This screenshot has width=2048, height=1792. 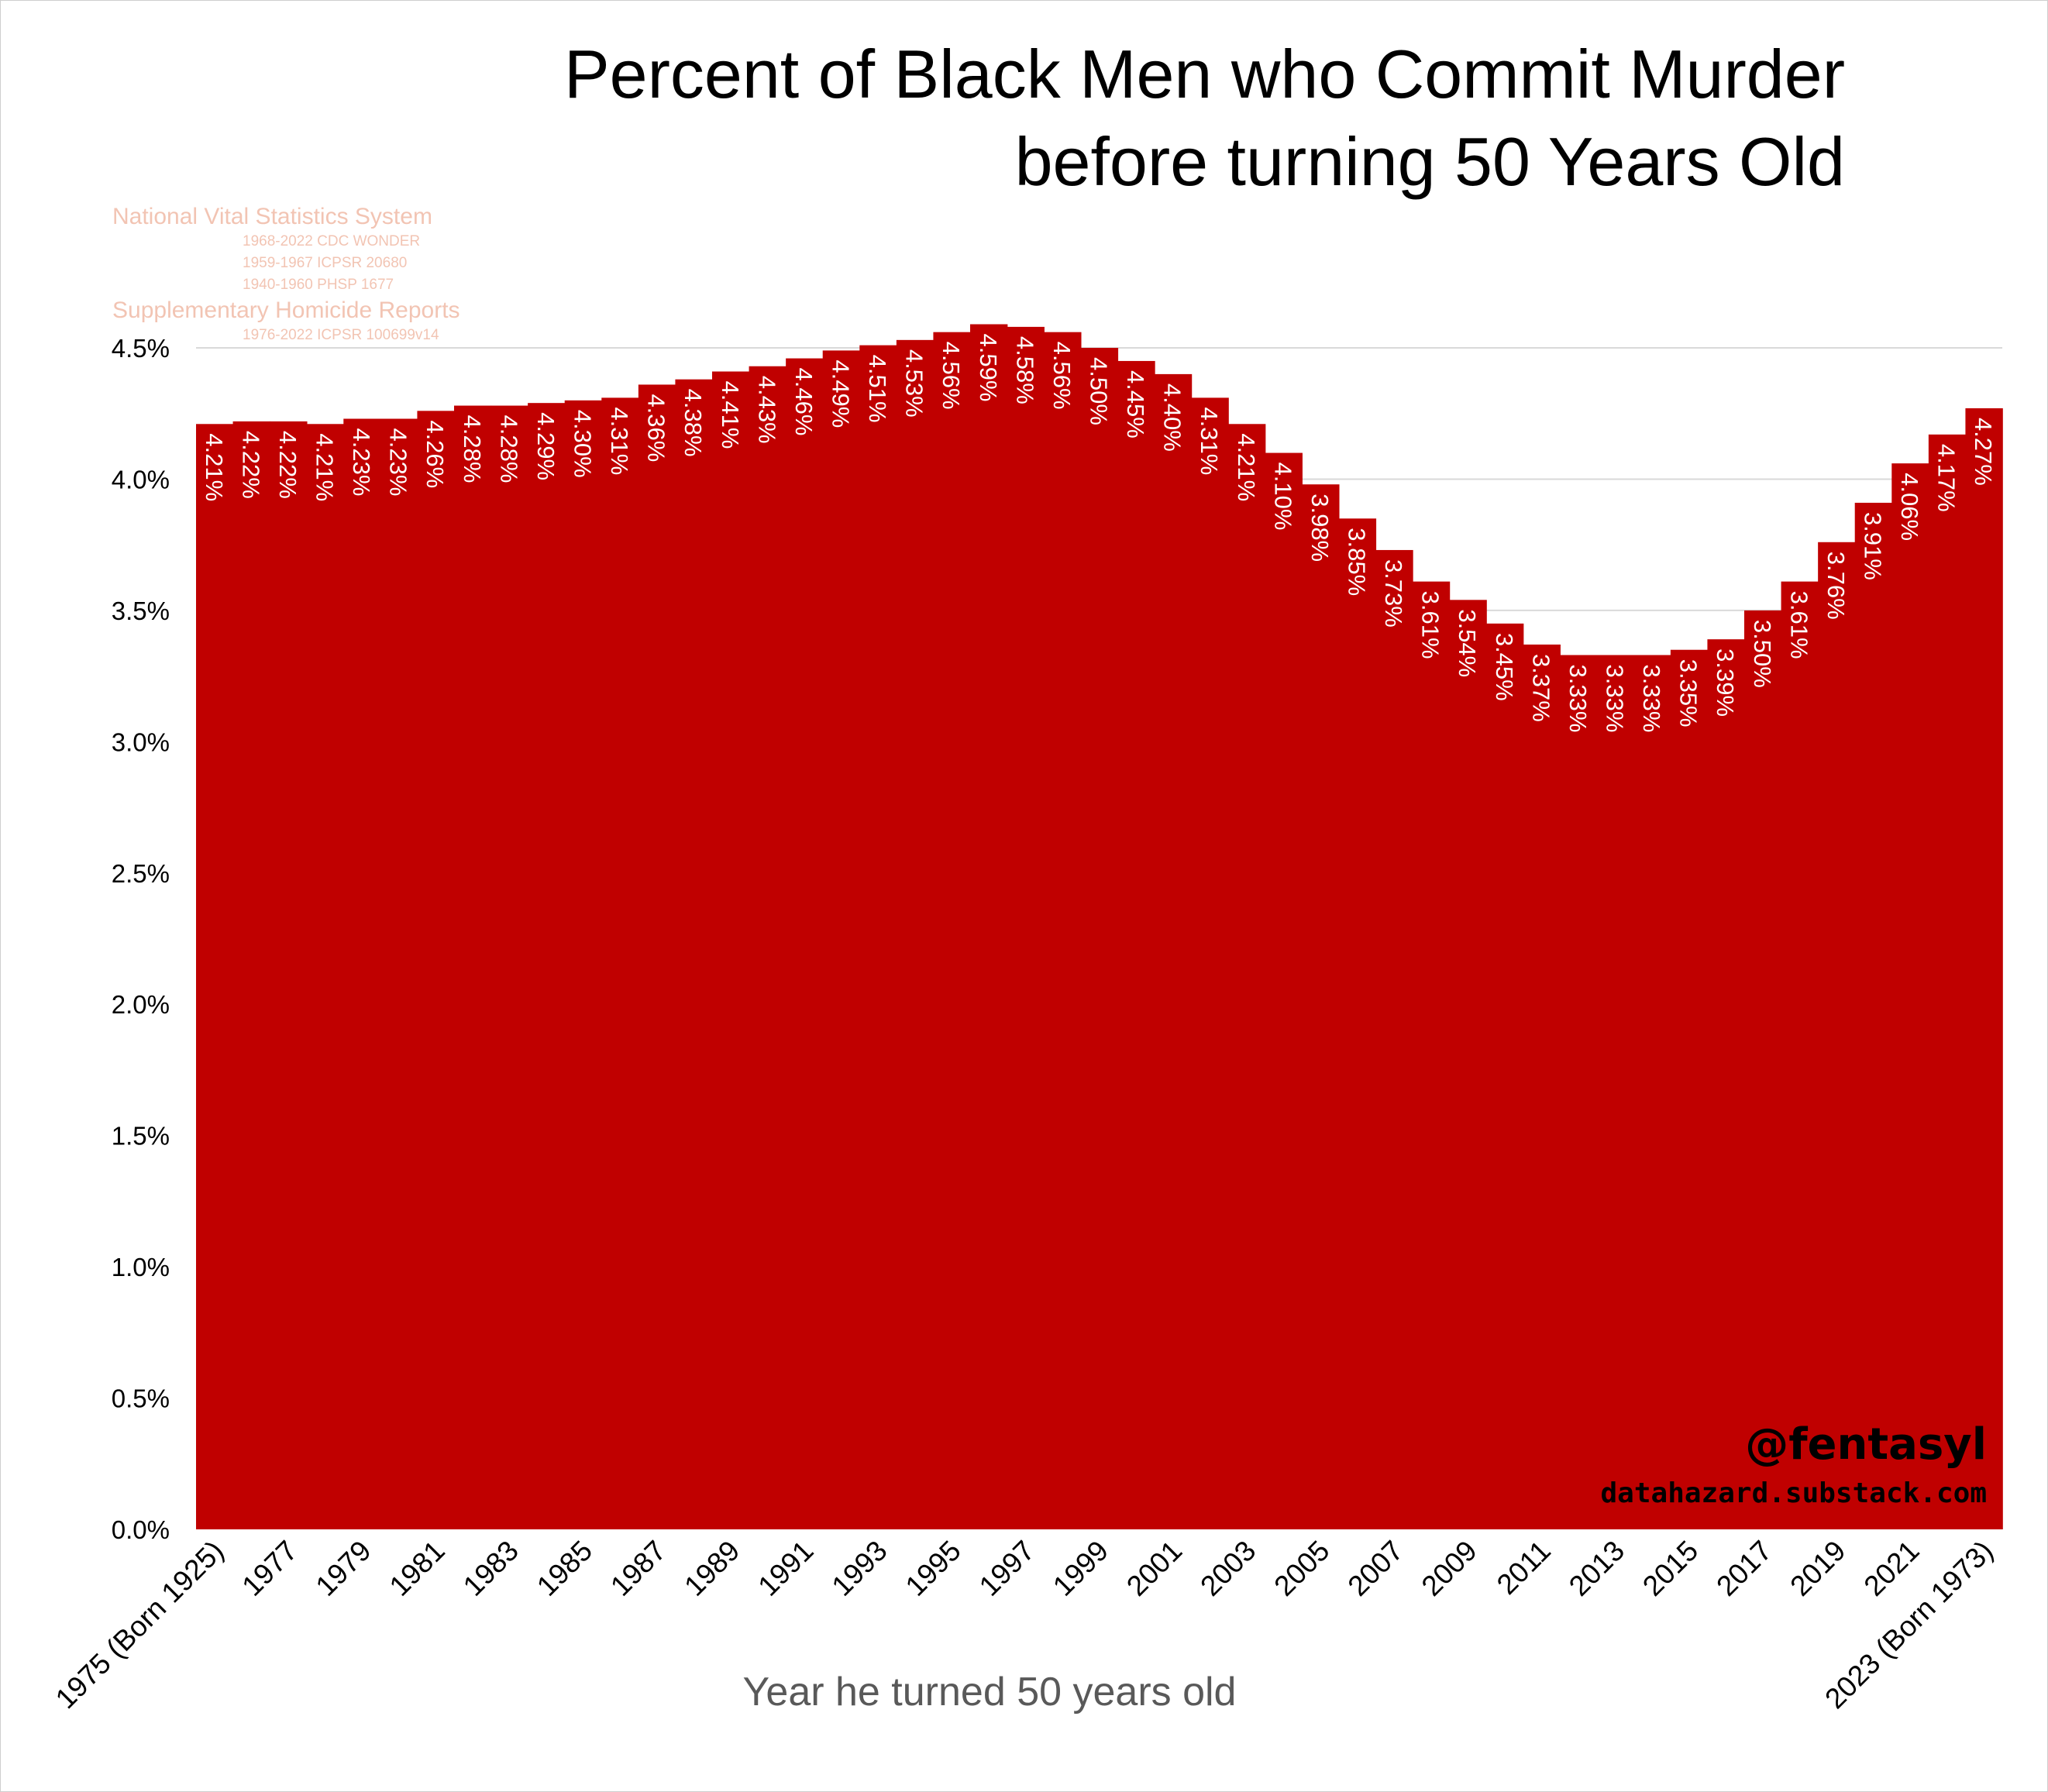 What do you see at coordinates (860, 1569) in the screenshot?
I see `x-tick-label: 1993` at bounding box center [860, 1569].